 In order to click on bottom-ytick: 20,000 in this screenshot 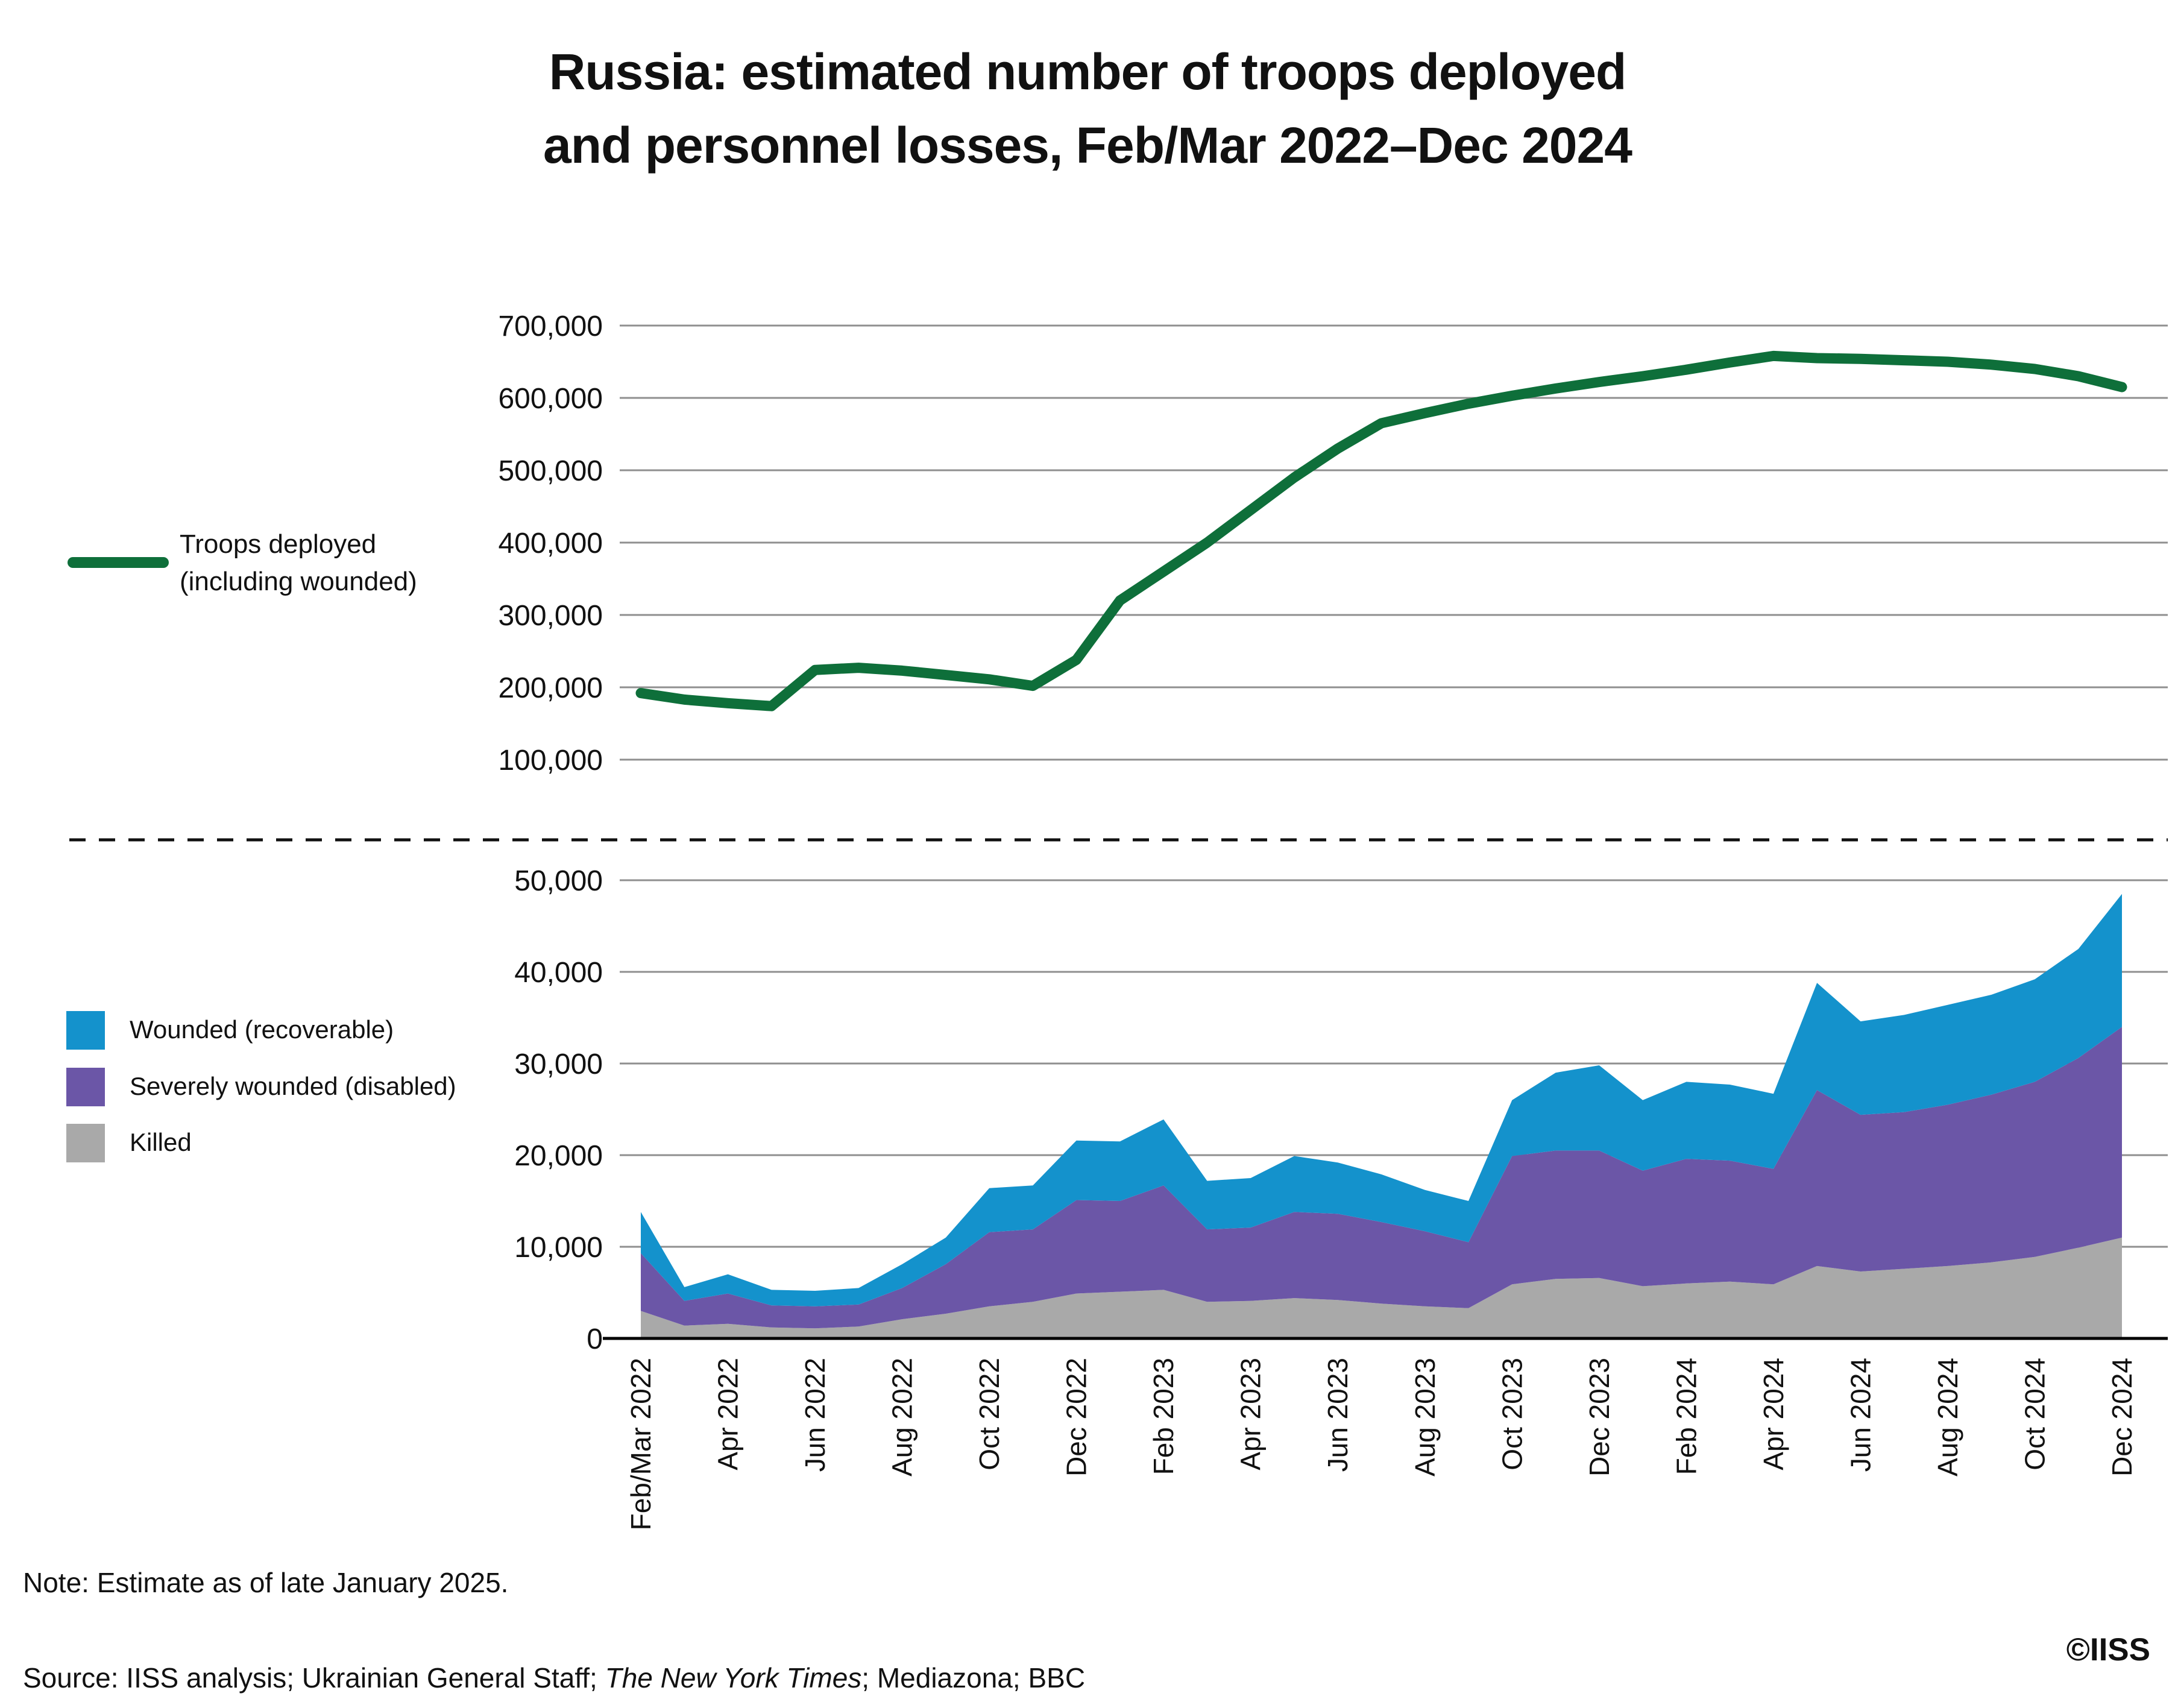, I will do `click(558, 1156)`.